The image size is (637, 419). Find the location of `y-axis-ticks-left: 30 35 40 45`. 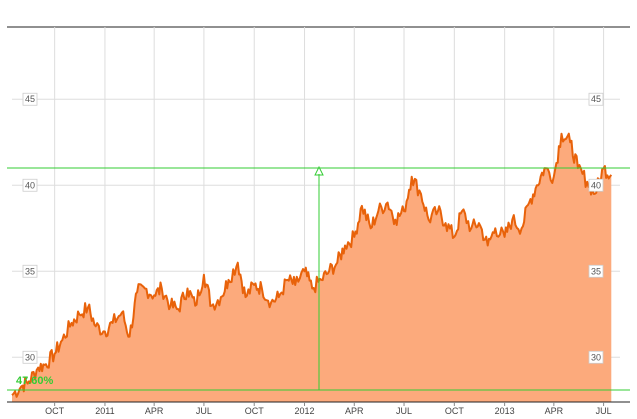

y-axis-ticks-left: 30 35 40 45 is located at coordinates (30, 228).